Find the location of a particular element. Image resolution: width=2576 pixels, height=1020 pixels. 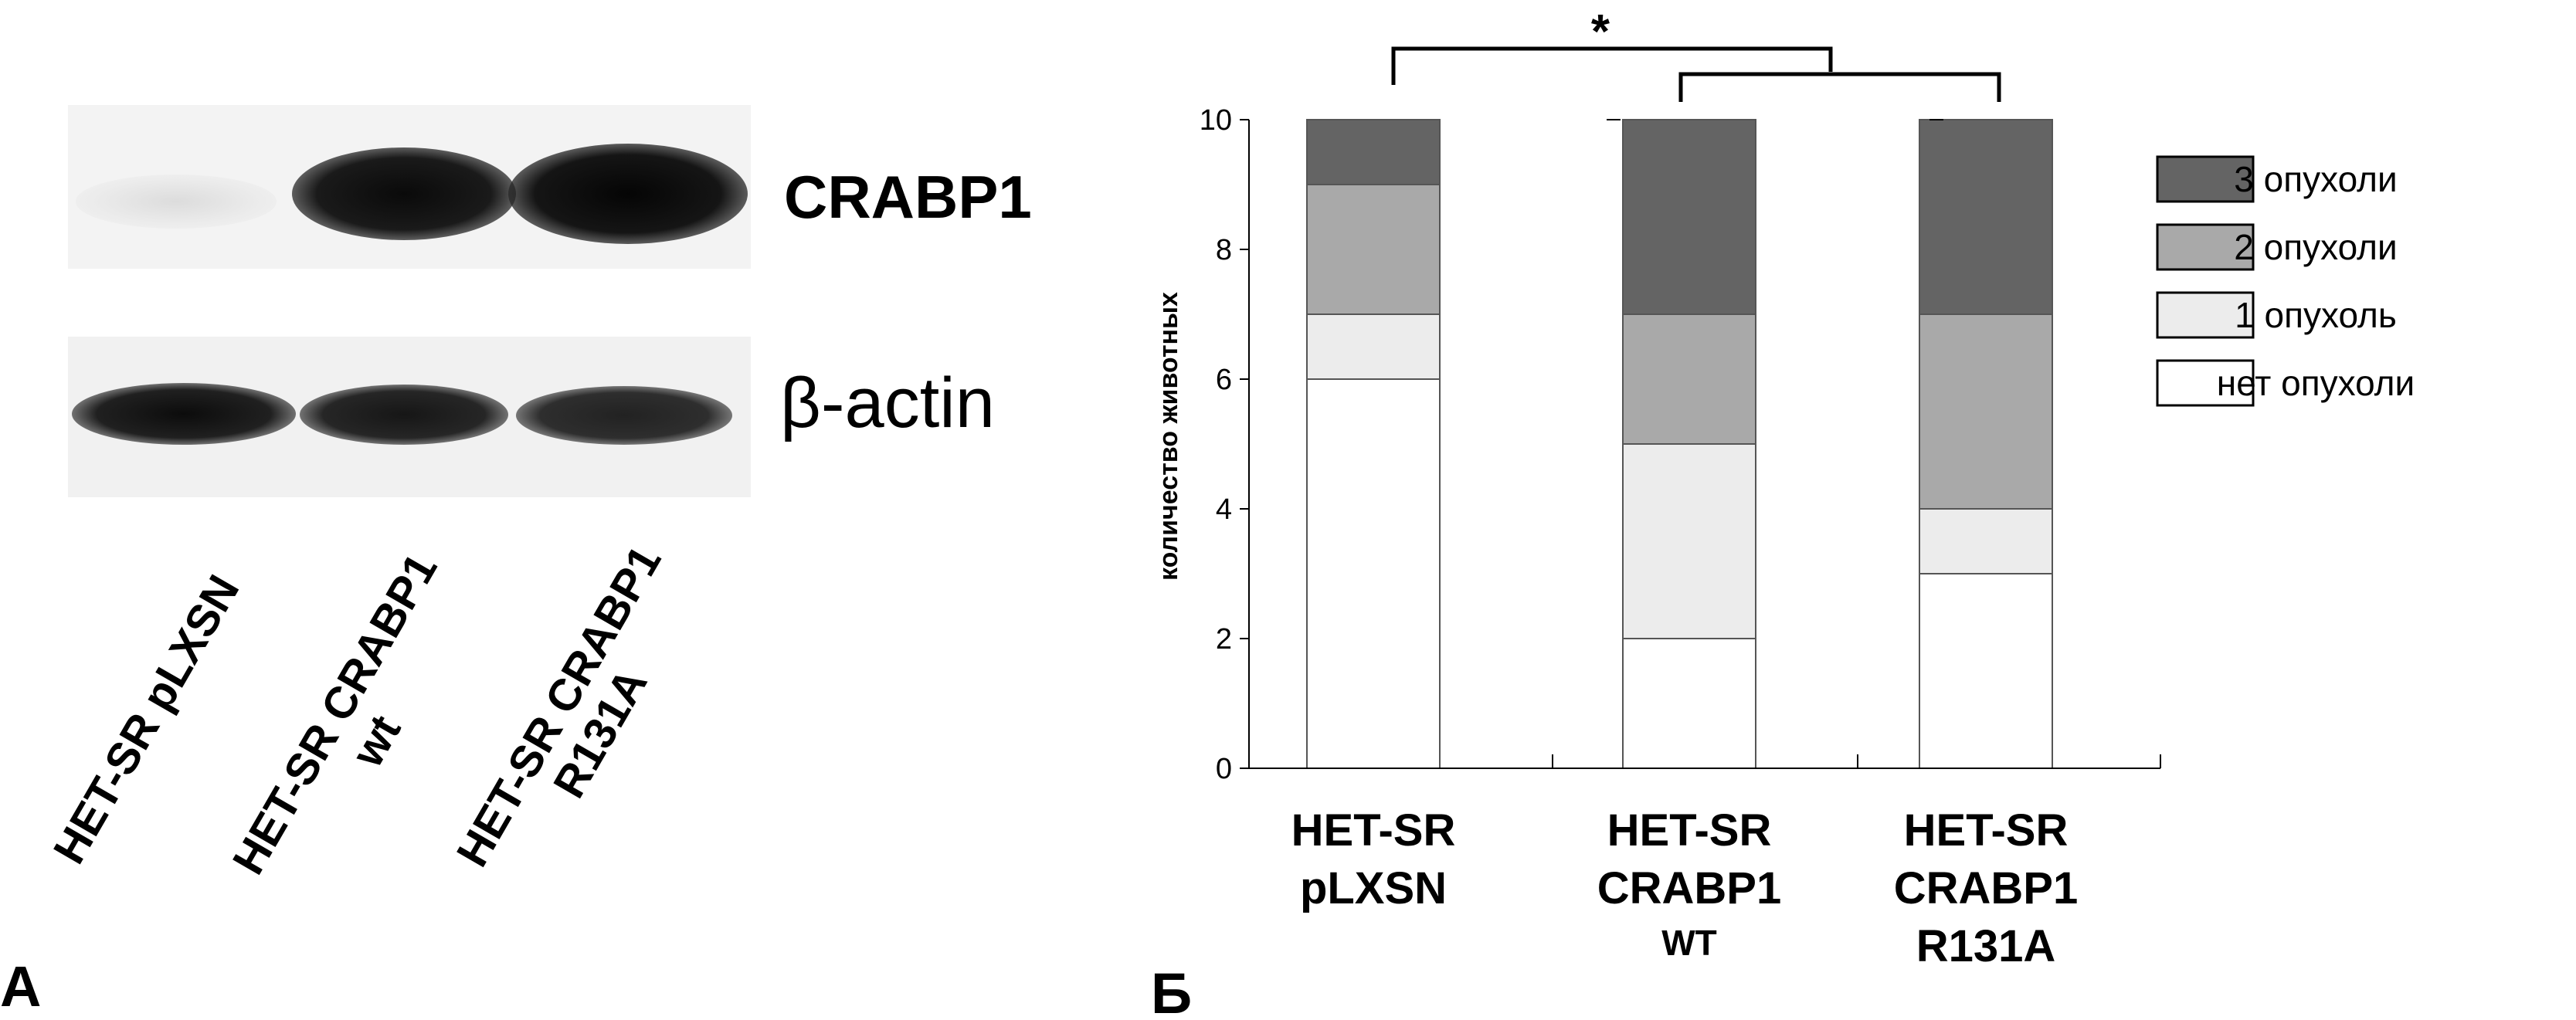

lane-label-line: HET-SR pLXSN is located at coordinates (146, 720).